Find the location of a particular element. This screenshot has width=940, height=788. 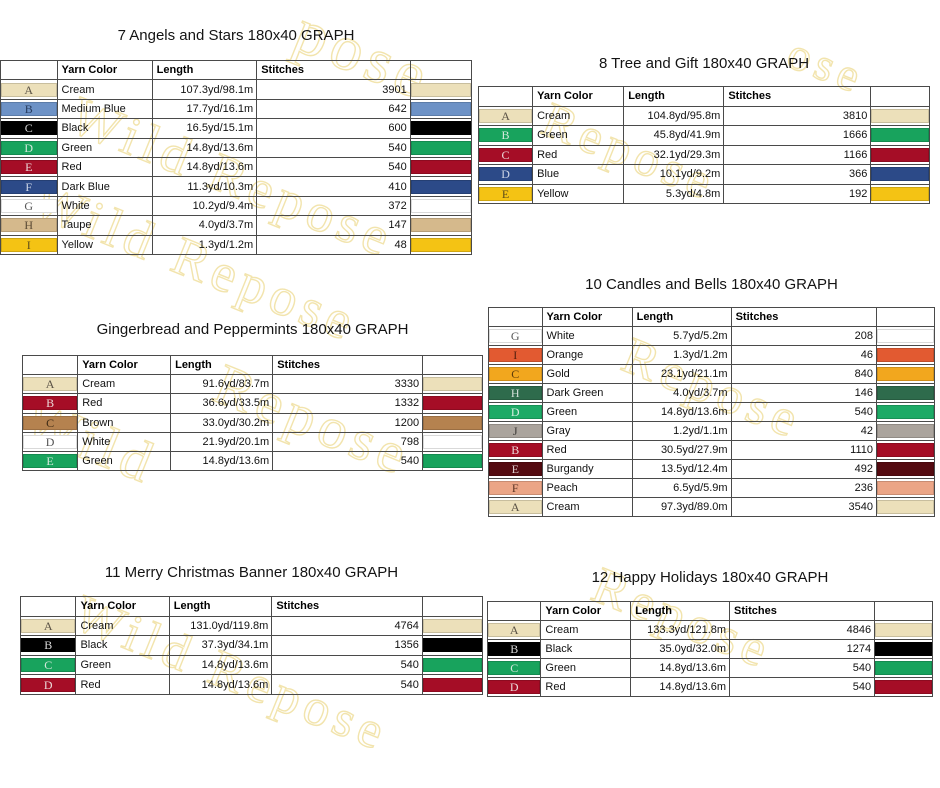

length-cell: 17.7yd/16.1m is located at coordinates (204, 109).